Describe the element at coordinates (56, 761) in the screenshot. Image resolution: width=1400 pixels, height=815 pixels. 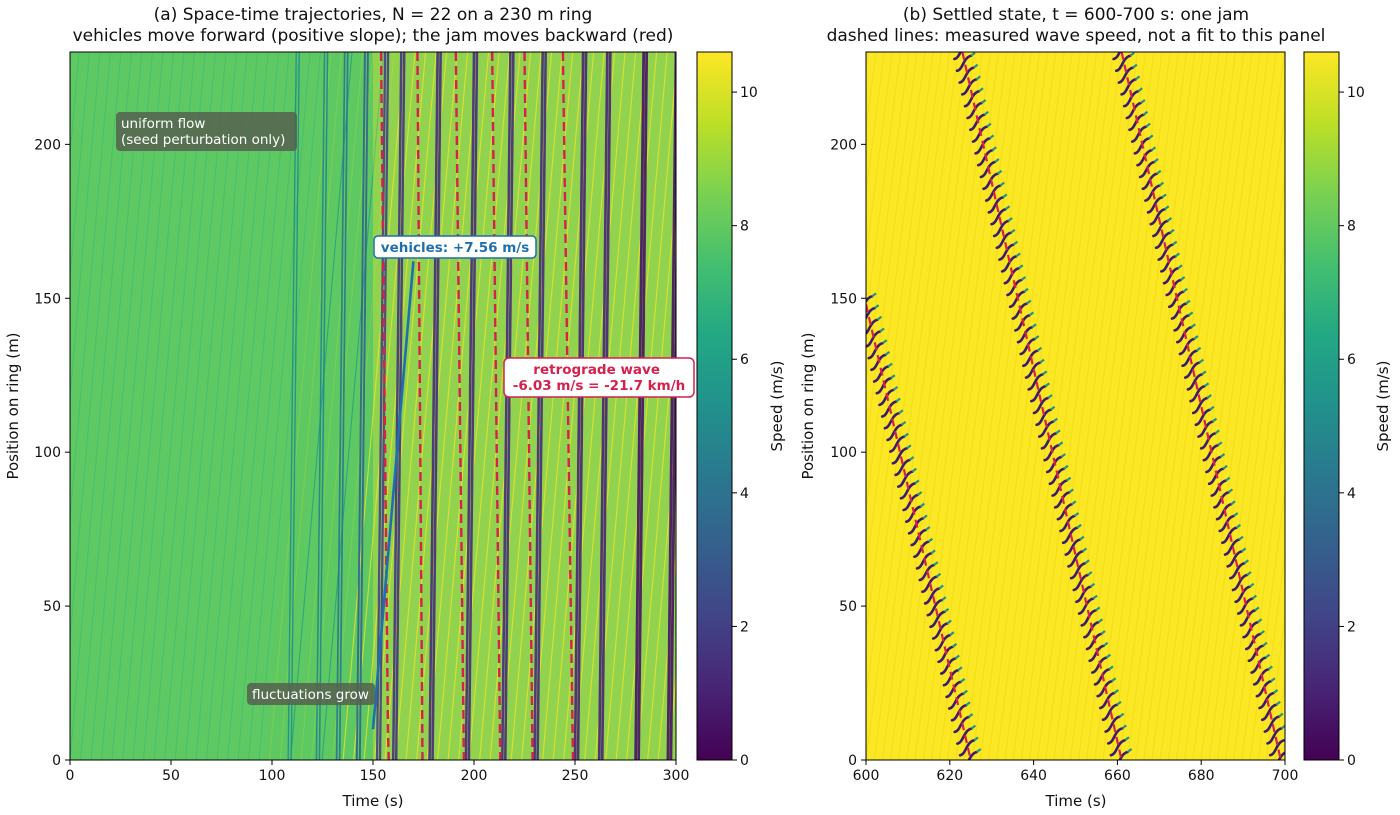
I see `panel-a-ytick-label: 0` at that location.